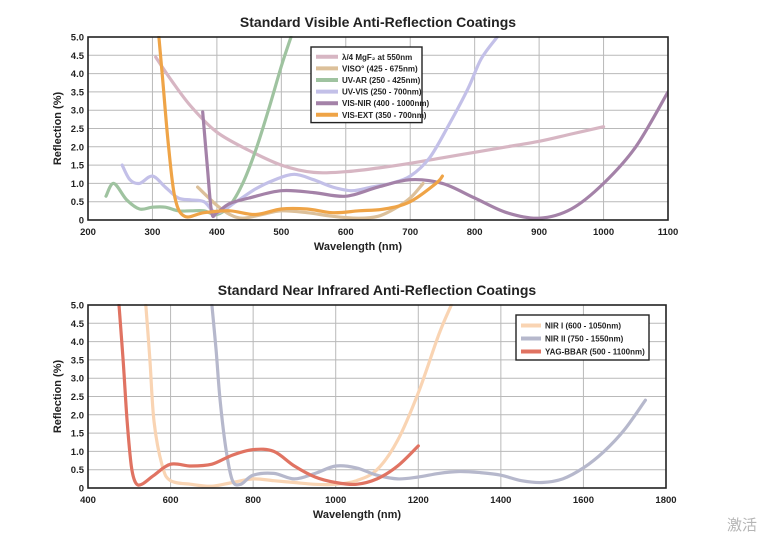 The height and width of the screenshot is (542, 765). Describe the element at coordinates (742, 525) in the screenshot. I see `watermark-text: 激活` at that location.